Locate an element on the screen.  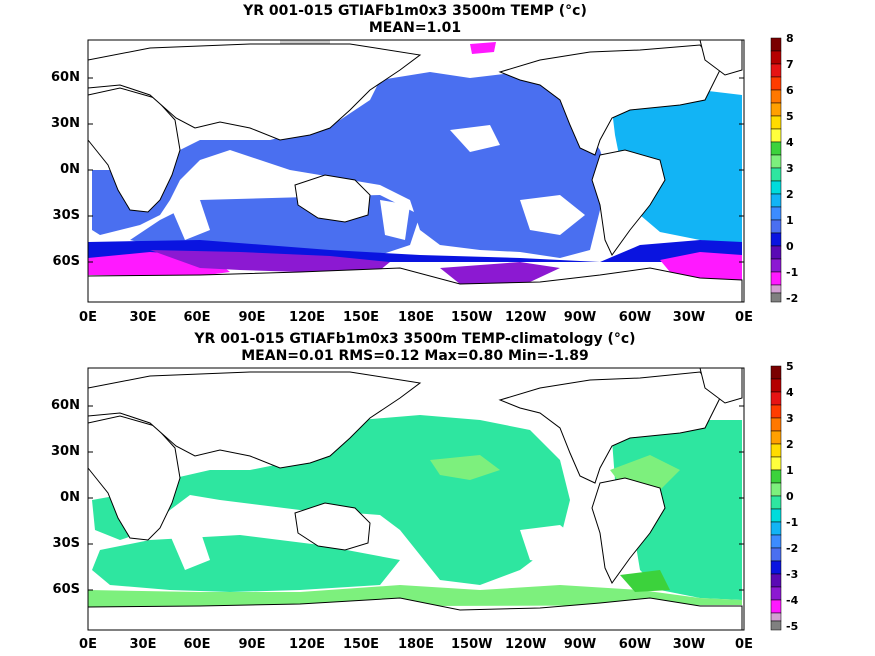
p1-lon-label: 150W is located at coordinates (472, 317).